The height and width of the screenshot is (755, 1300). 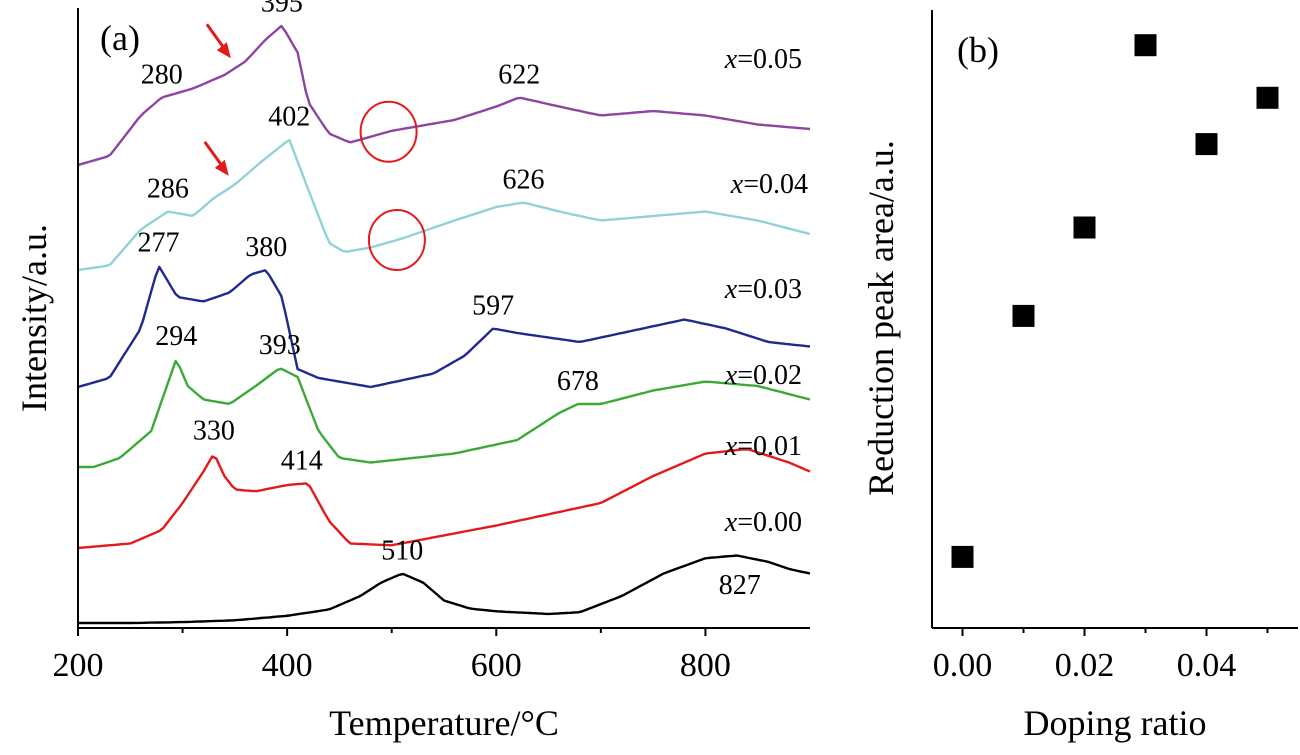 I want to click on peak-label: 626, so click(x=524, y=180).